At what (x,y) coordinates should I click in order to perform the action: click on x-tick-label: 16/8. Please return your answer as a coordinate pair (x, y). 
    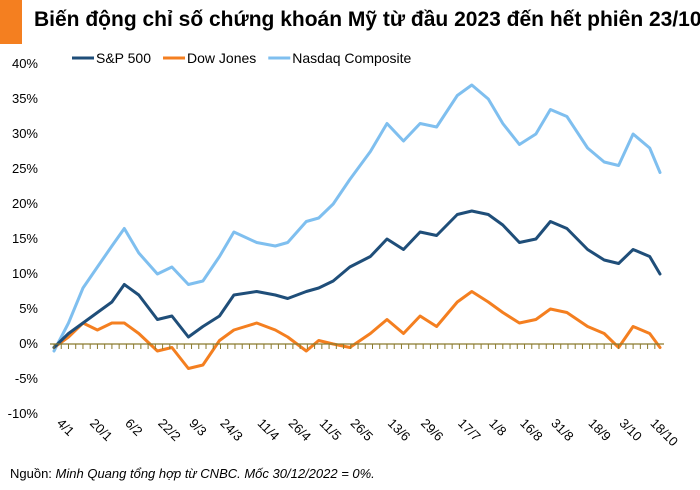
    Looking at the image, I should click on (531, 430).